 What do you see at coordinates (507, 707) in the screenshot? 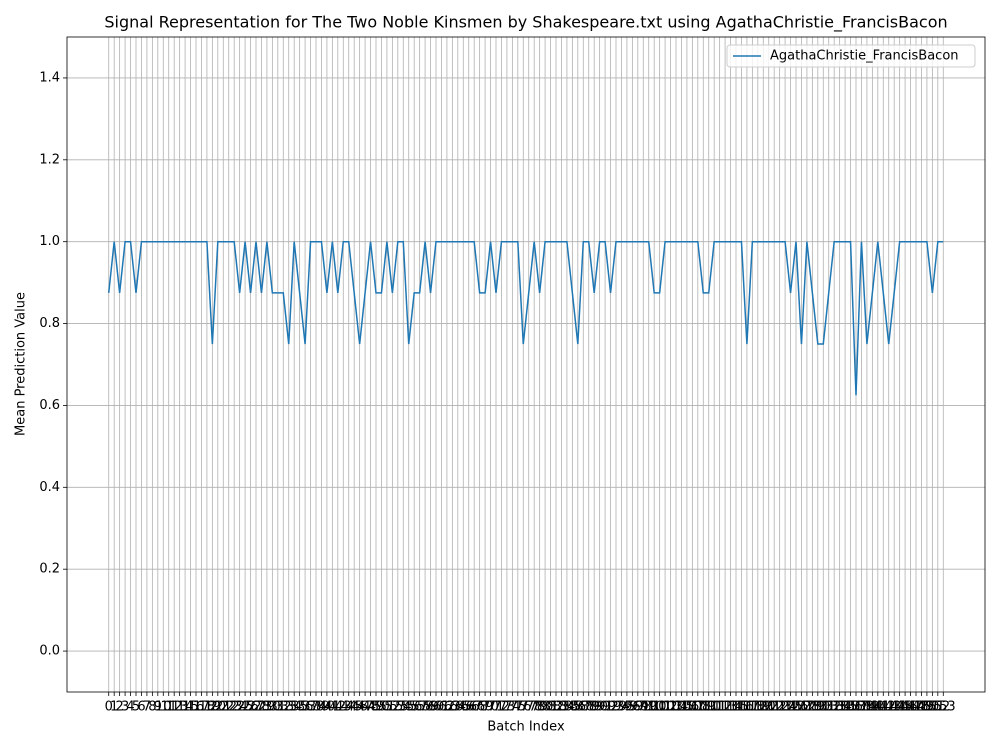
I see `x-tick-label: 73` at bounding box center [507, 707].